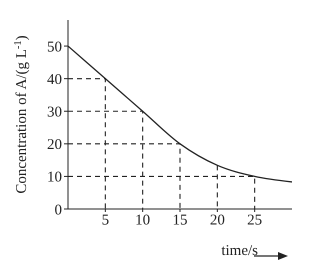 The height and width of the screenshot is (275, 320). I want to click on x-tick-label: 20, so click(217, 220).